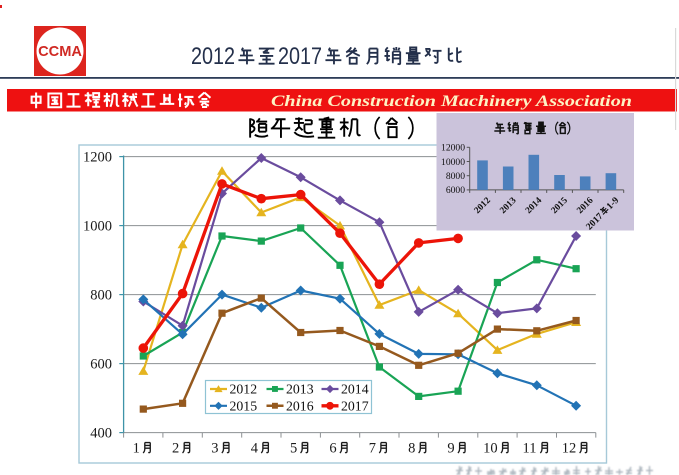 This screenshot has height=475, width=679. Describe the element at coordinates (372, 449) in the screenshot. I see `svg-text: 7` at that location.